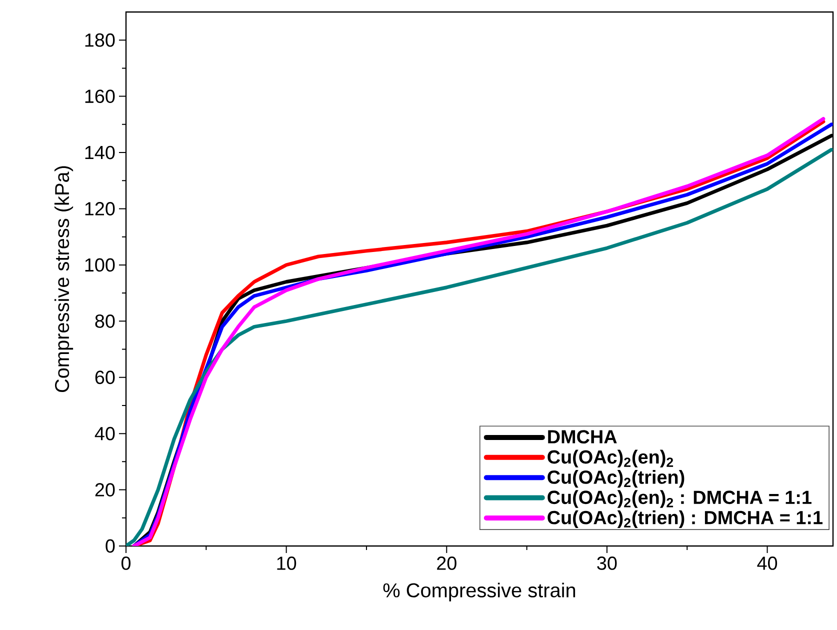  What do you see at coordinates (767, 563) in the screenshot?
I see `x-tick-label: 40` at bounding box center [767, 563].